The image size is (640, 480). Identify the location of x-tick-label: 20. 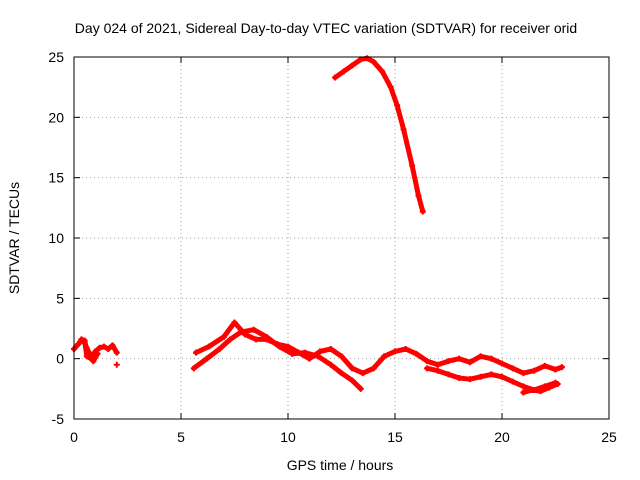
(502, 437).